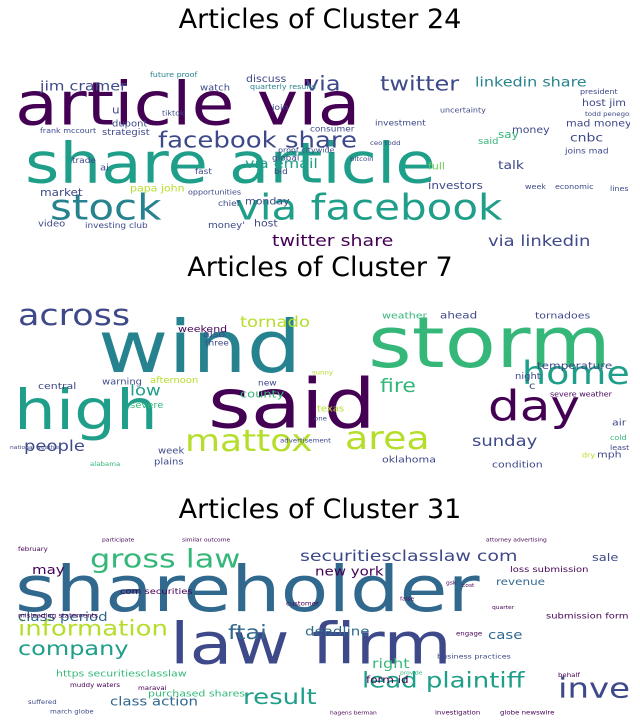  Describe the element at coordinates (173, 113) in the screenshot. I see `cloud-word: tiktok` at that location.